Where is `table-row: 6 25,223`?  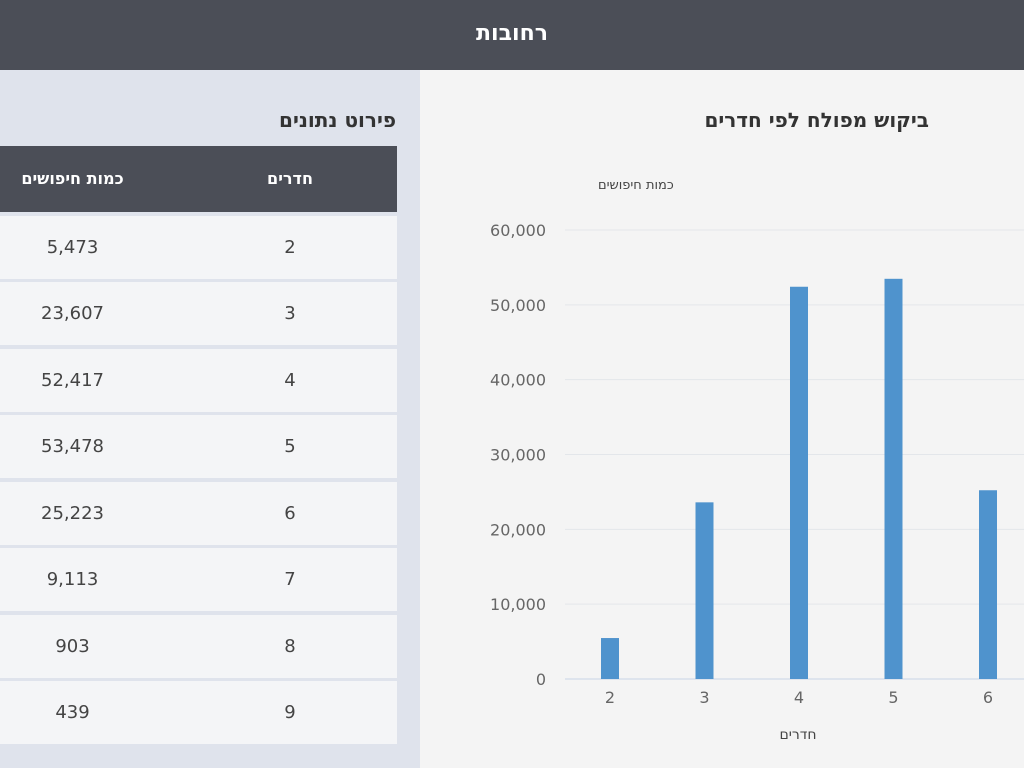
table-row: 6 25,223 is located at coordinates (198, 513).